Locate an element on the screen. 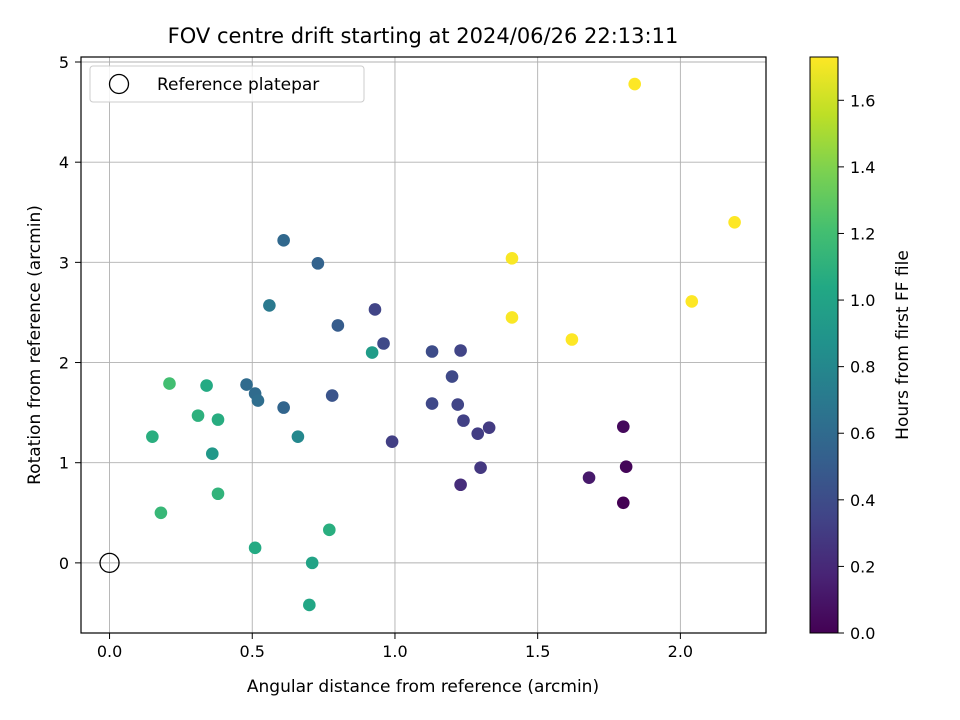  reference-marker is located at coordinates (109, 563).